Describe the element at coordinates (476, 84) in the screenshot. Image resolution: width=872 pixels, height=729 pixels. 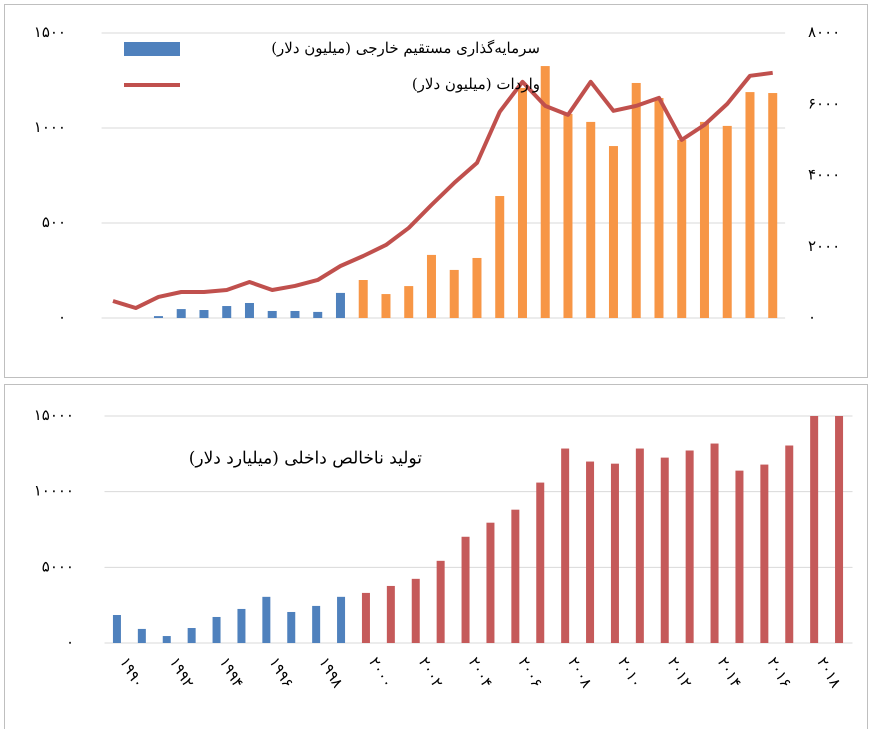
I see `legend-label: واردات (میلیون دلار)` at that location.